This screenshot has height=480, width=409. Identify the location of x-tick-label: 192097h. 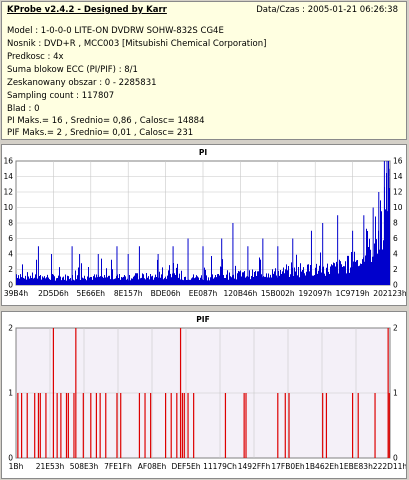
(316, 293).